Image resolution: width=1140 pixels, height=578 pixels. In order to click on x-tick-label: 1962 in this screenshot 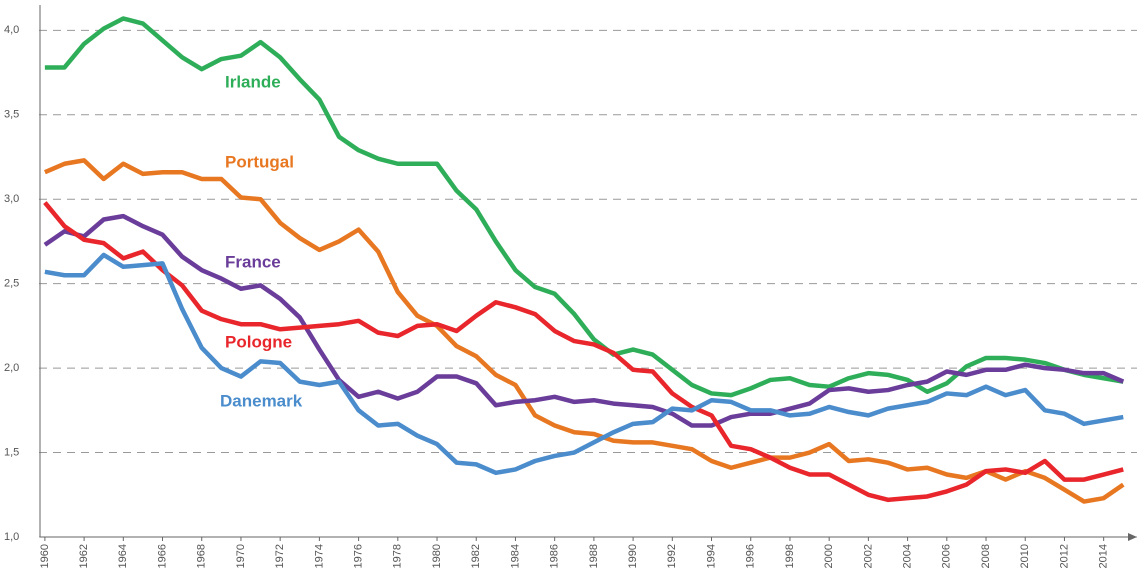, I will do `click(84, 556)`.